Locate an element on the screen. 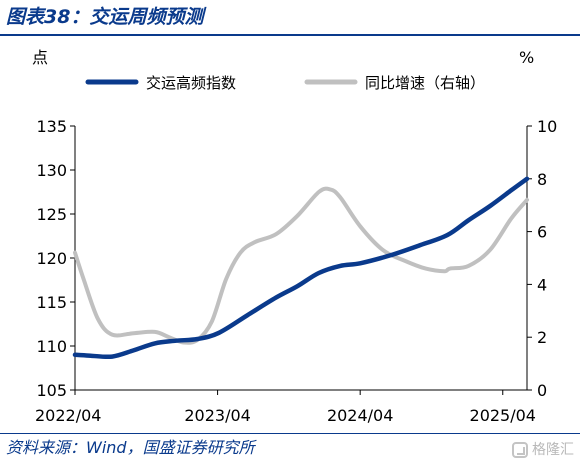 This screenshot has height=471, width=580. watermark-text: 格隆汇 is located at coordinates (553, 450).